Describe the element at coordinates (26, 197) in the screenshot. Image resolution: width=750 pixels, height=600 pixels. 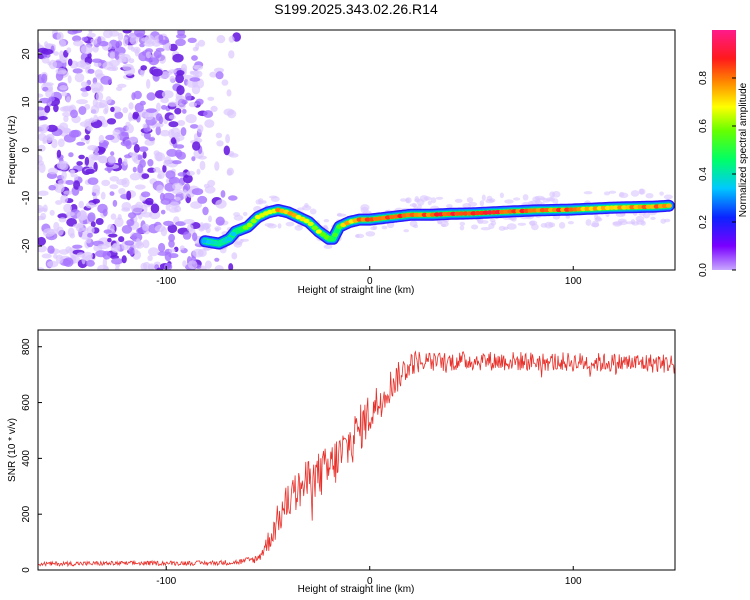
I see `y-tick-label: -10` at that location.